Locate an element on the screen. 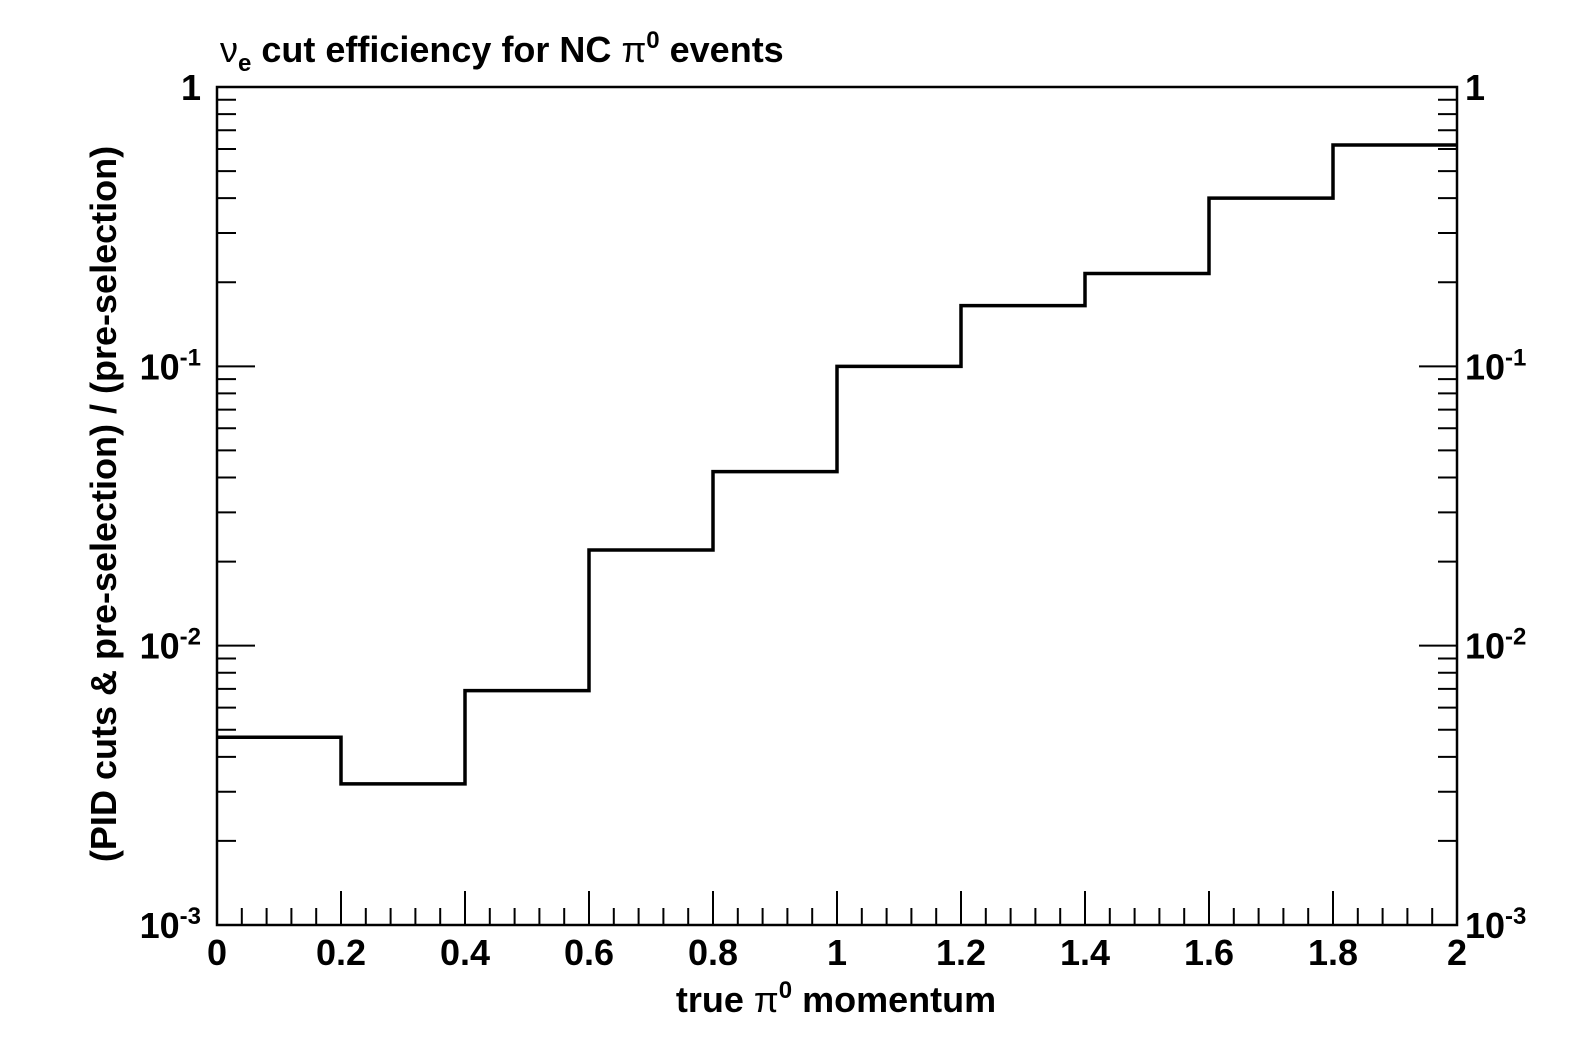 This screenshot has height=1062, width=1594. x-tick-label: 0.2 is located at coordinates (341, 952).